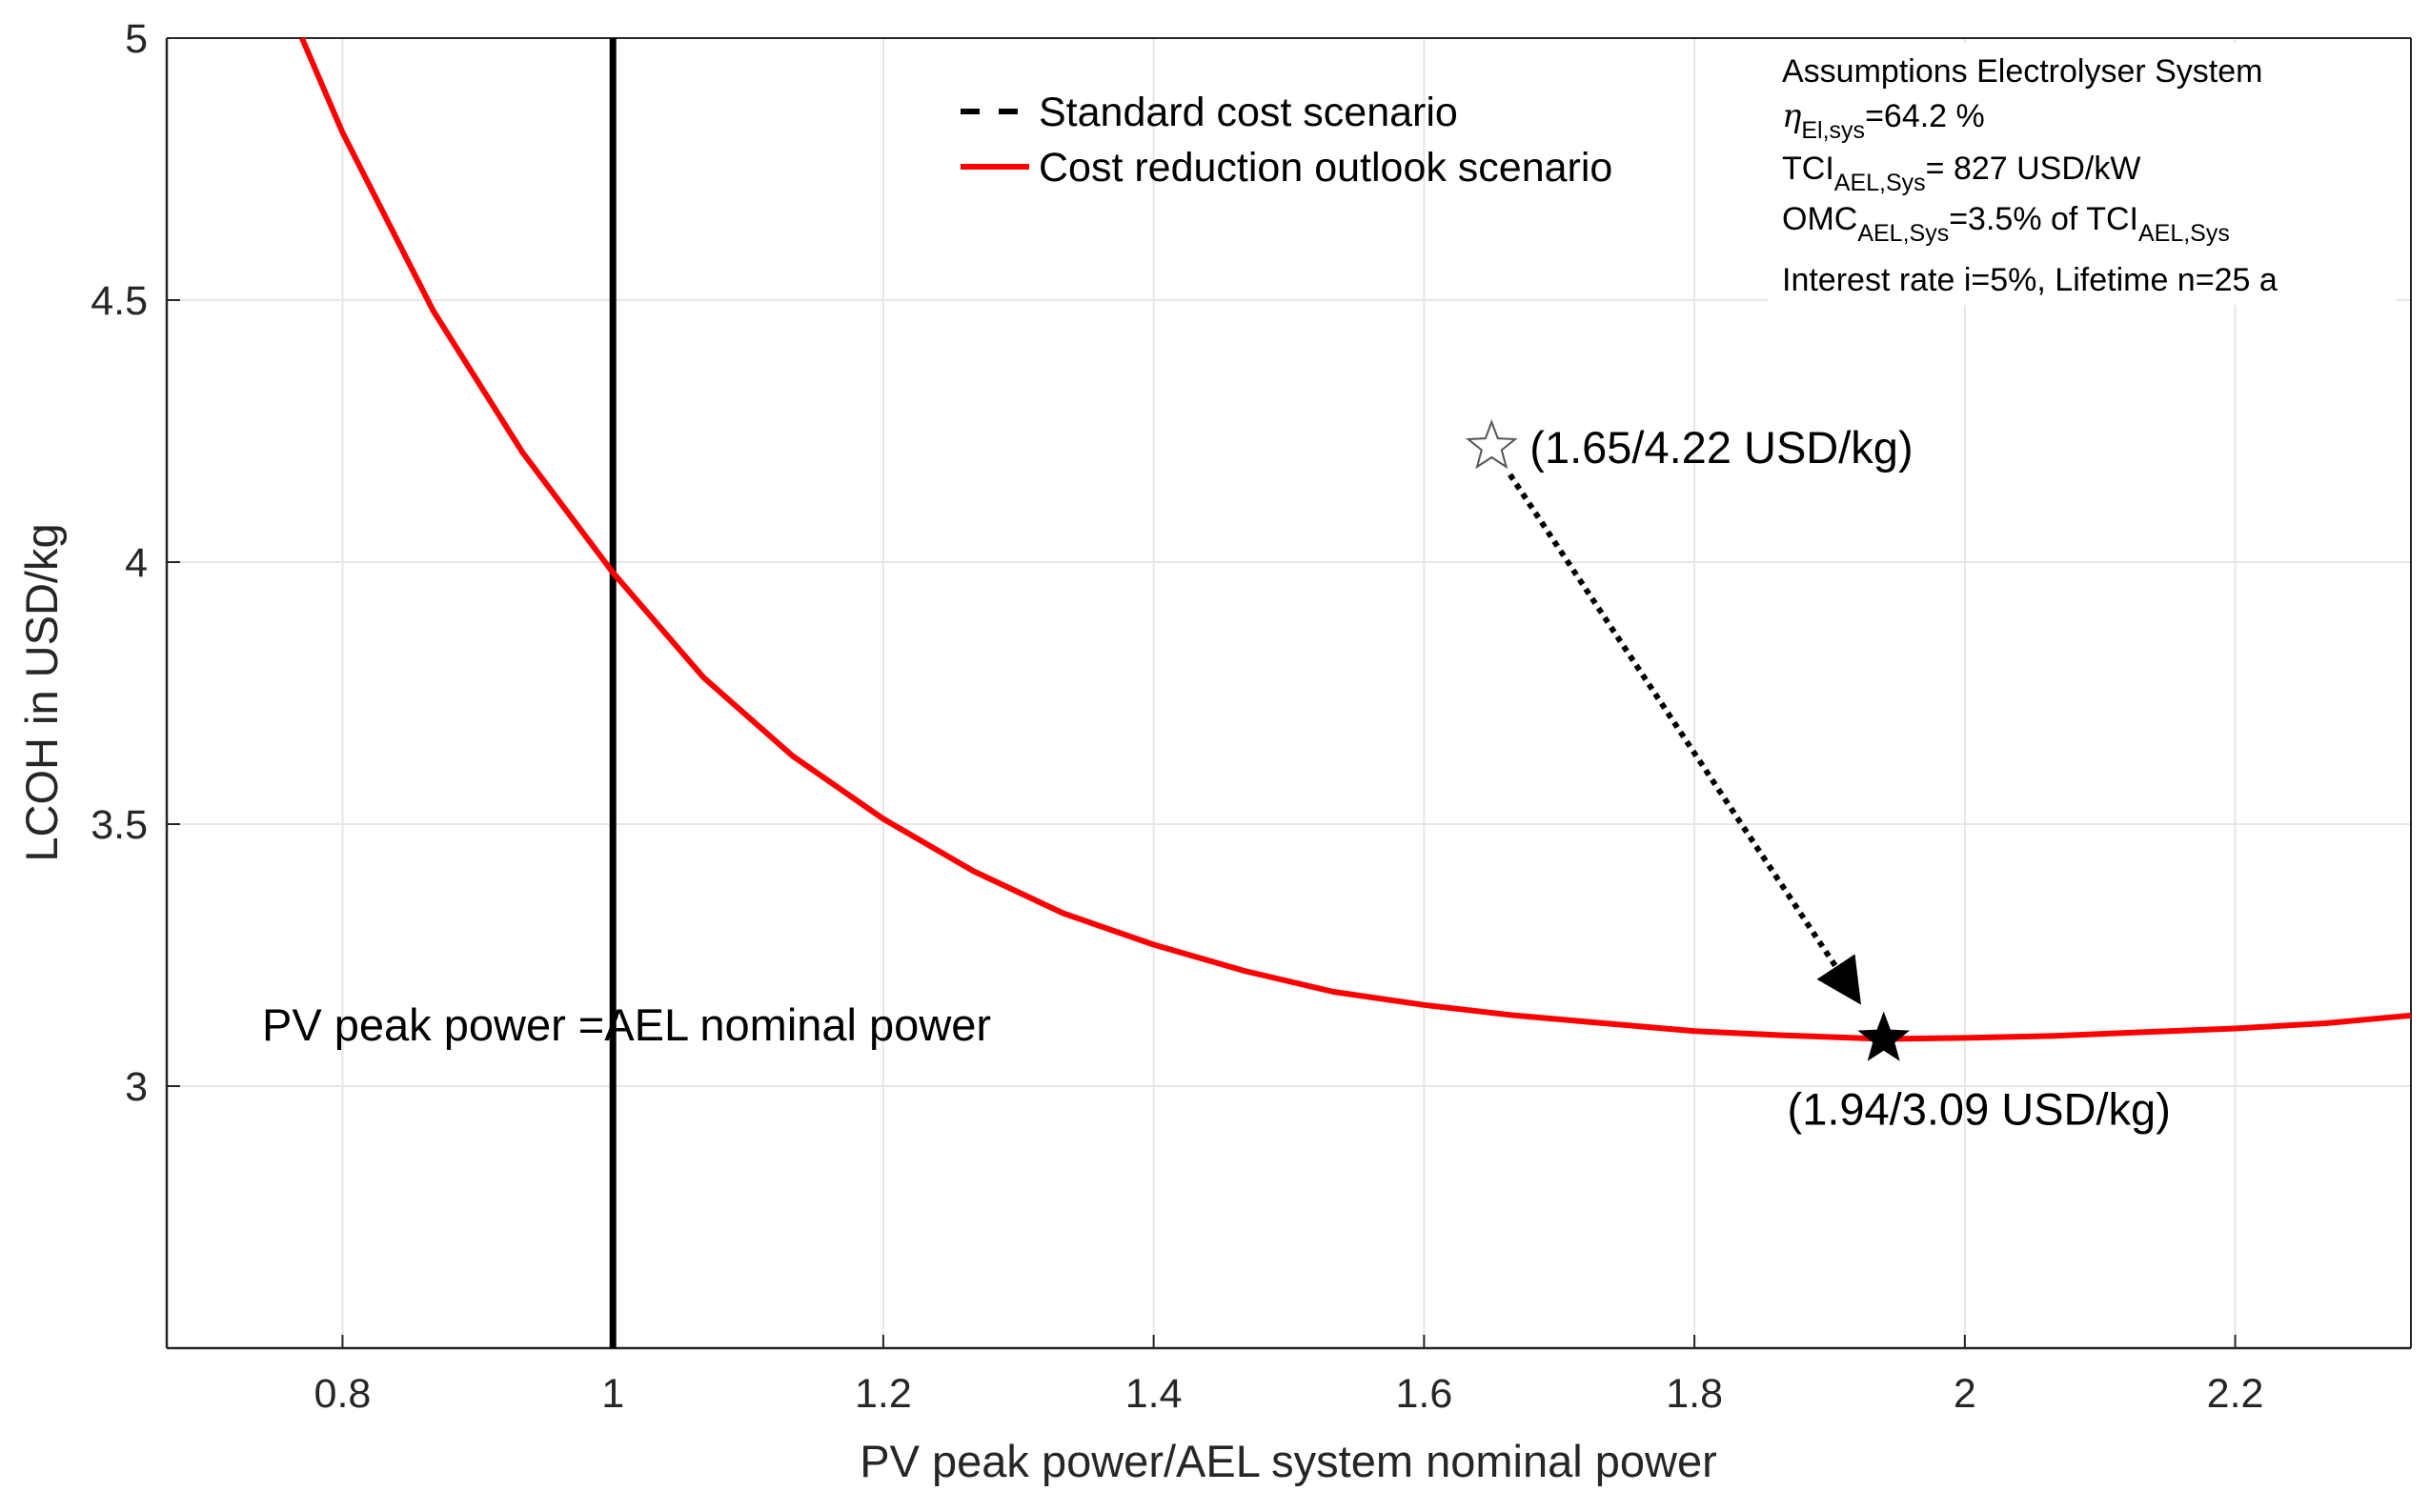  What do you see at coordinates (1925, 116) in the screenshot?
I see `eta-value: =64.2 %` at bounding box center [1925, 116].